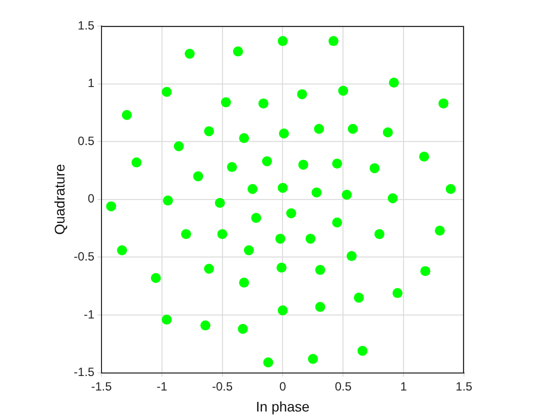 This screenshot has width=560, height=420. What do you see at coordinates (86, 25) in the screenshot?
I see `y-tick-label: 1.5` at bounding box center [86, 25].